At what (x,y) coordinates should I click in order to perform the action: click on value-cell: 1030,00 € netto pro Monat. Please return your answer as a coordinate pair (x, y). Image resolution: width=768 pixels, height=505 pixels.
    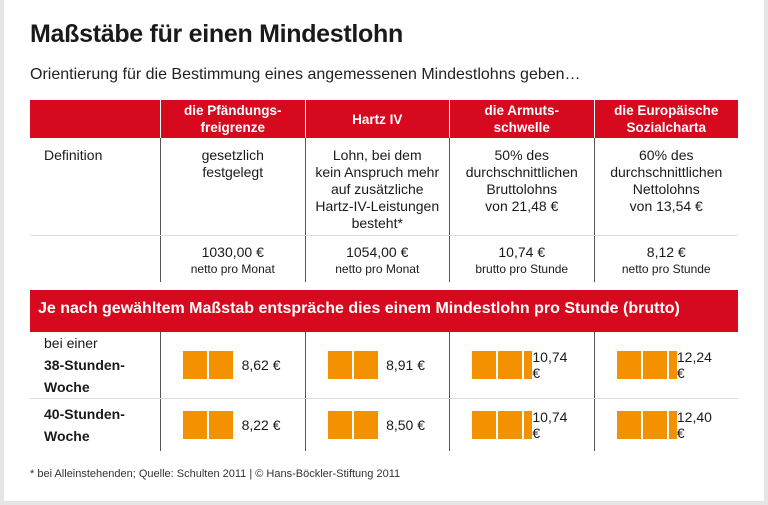
    Looking at the image, I should click on (232, 259).